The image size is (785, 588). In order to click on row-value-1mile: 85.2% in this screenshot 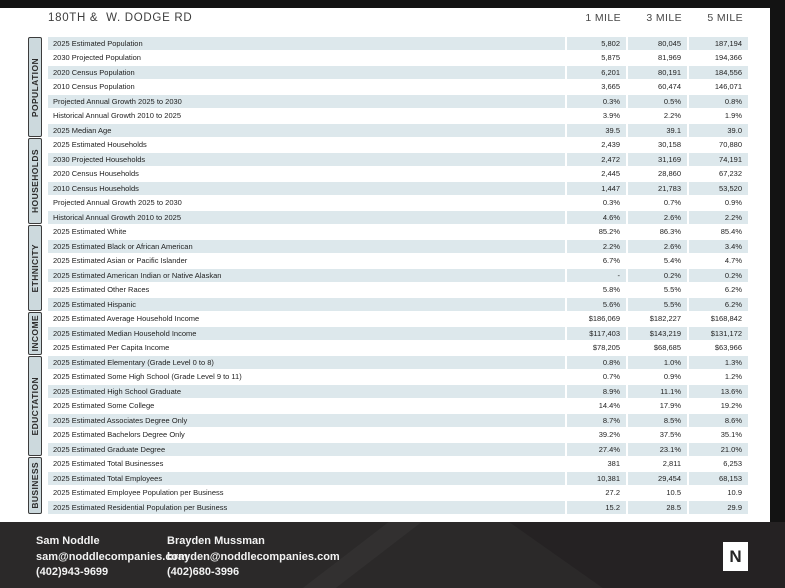, I will do `click(609, 232)`.